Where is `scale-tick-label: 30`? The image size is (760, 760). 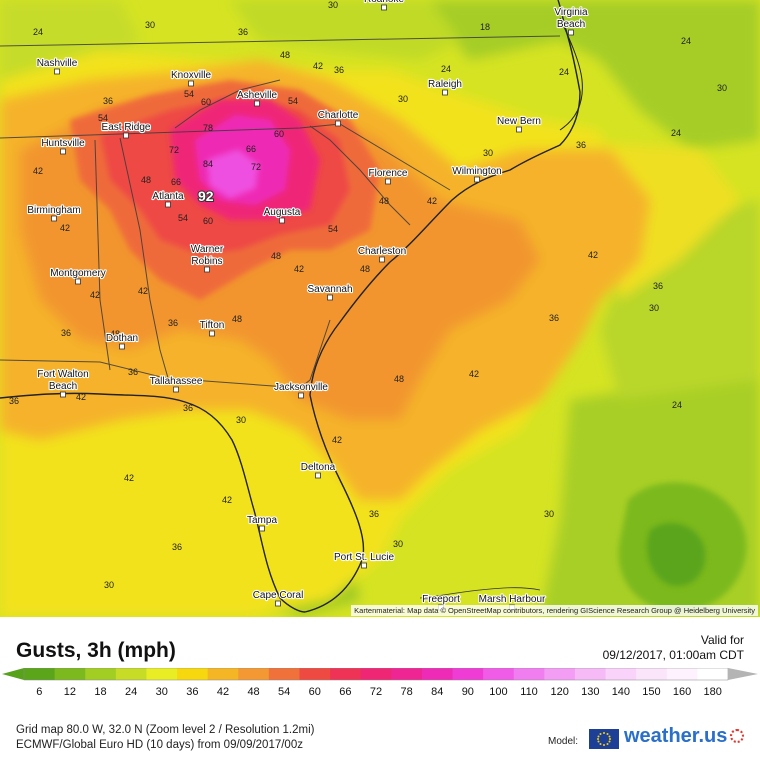
scale-tick-label: 30 is located at coordinates (162, 692).